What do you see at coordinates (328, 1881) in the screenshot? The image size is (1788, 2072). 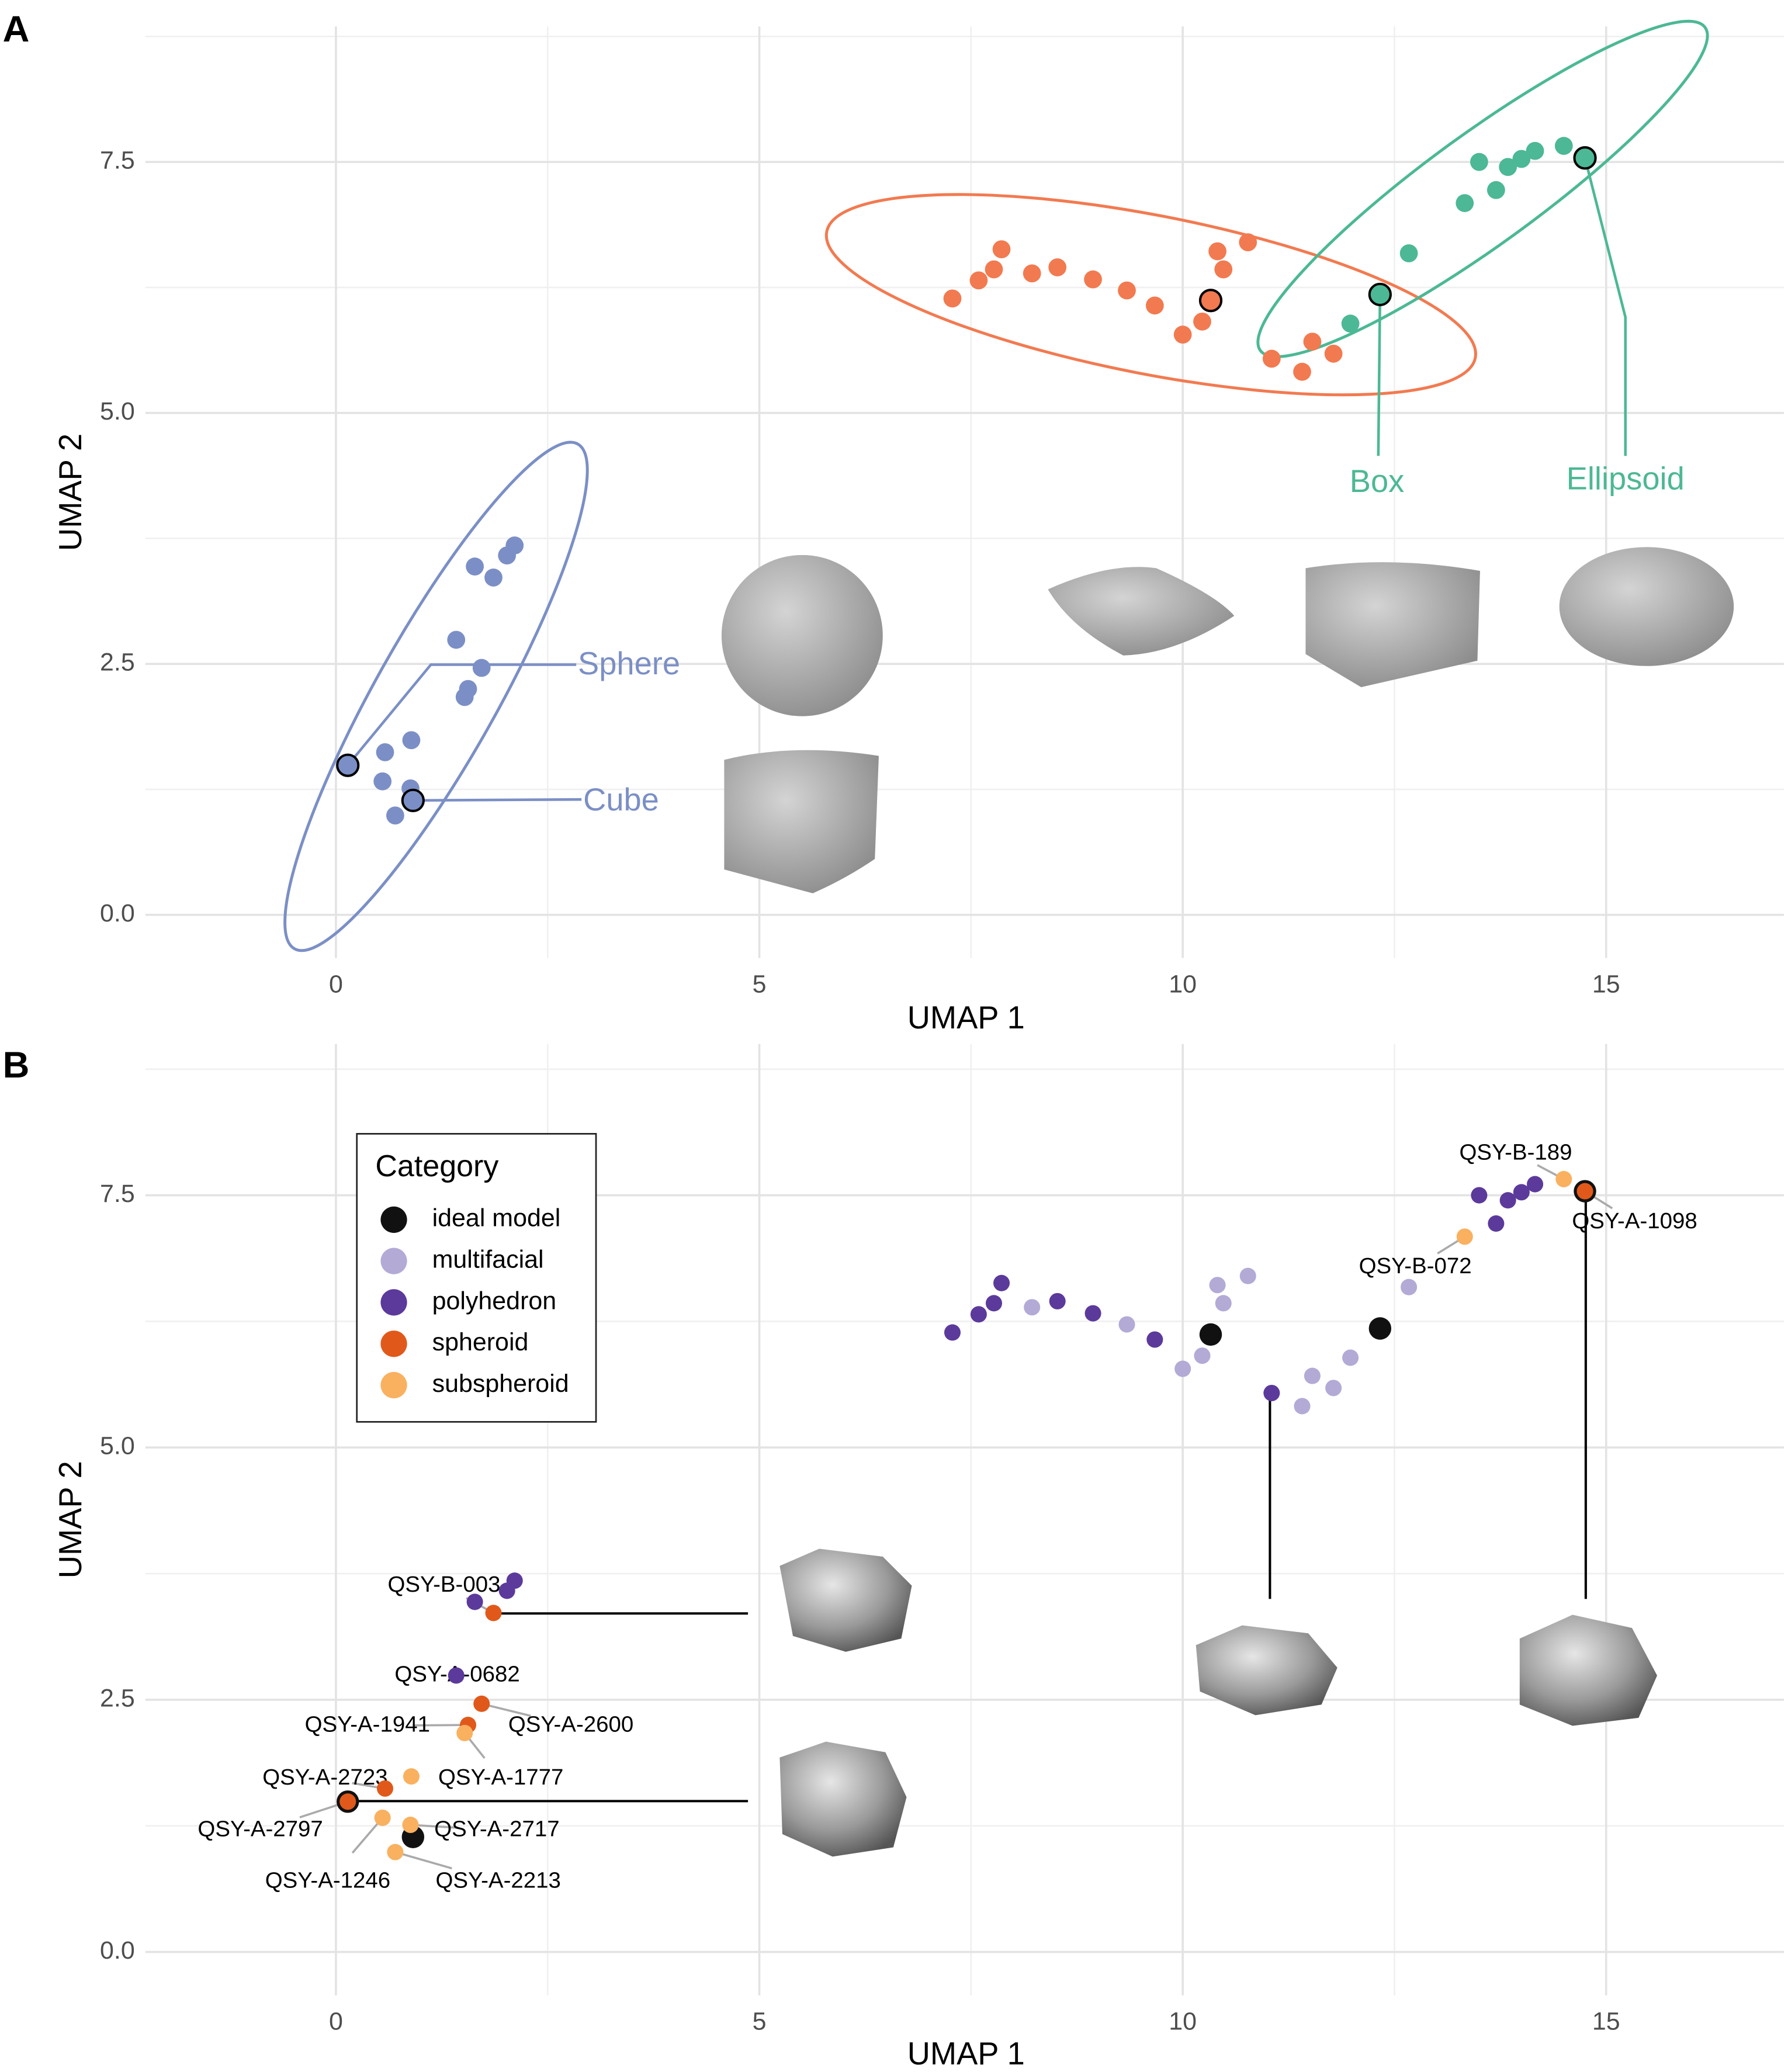 I see `annotation: QSY-A-1246` at bounding box center [328, 1881].